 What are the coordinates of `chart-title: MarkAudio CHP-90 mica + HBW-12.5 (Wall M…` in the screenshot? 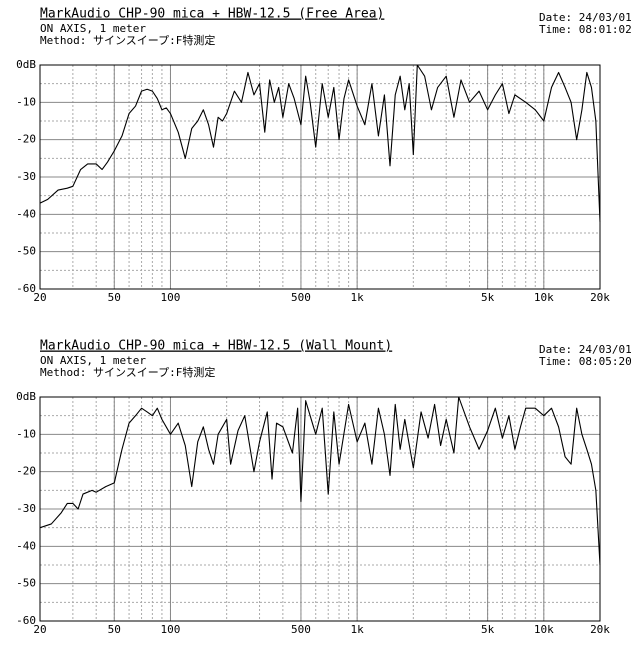 It's located at (216, 346).